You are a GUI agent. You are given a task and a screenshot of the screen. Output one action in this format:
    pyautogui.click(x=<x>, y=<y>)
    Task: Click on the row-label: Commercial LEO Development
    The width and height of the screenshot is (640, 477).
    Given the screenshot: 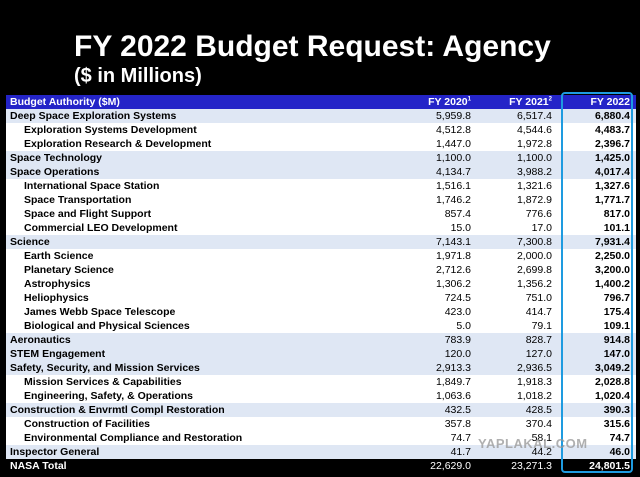 What is the action you would take?
    pyautogui.click(x=101, y=228)
    